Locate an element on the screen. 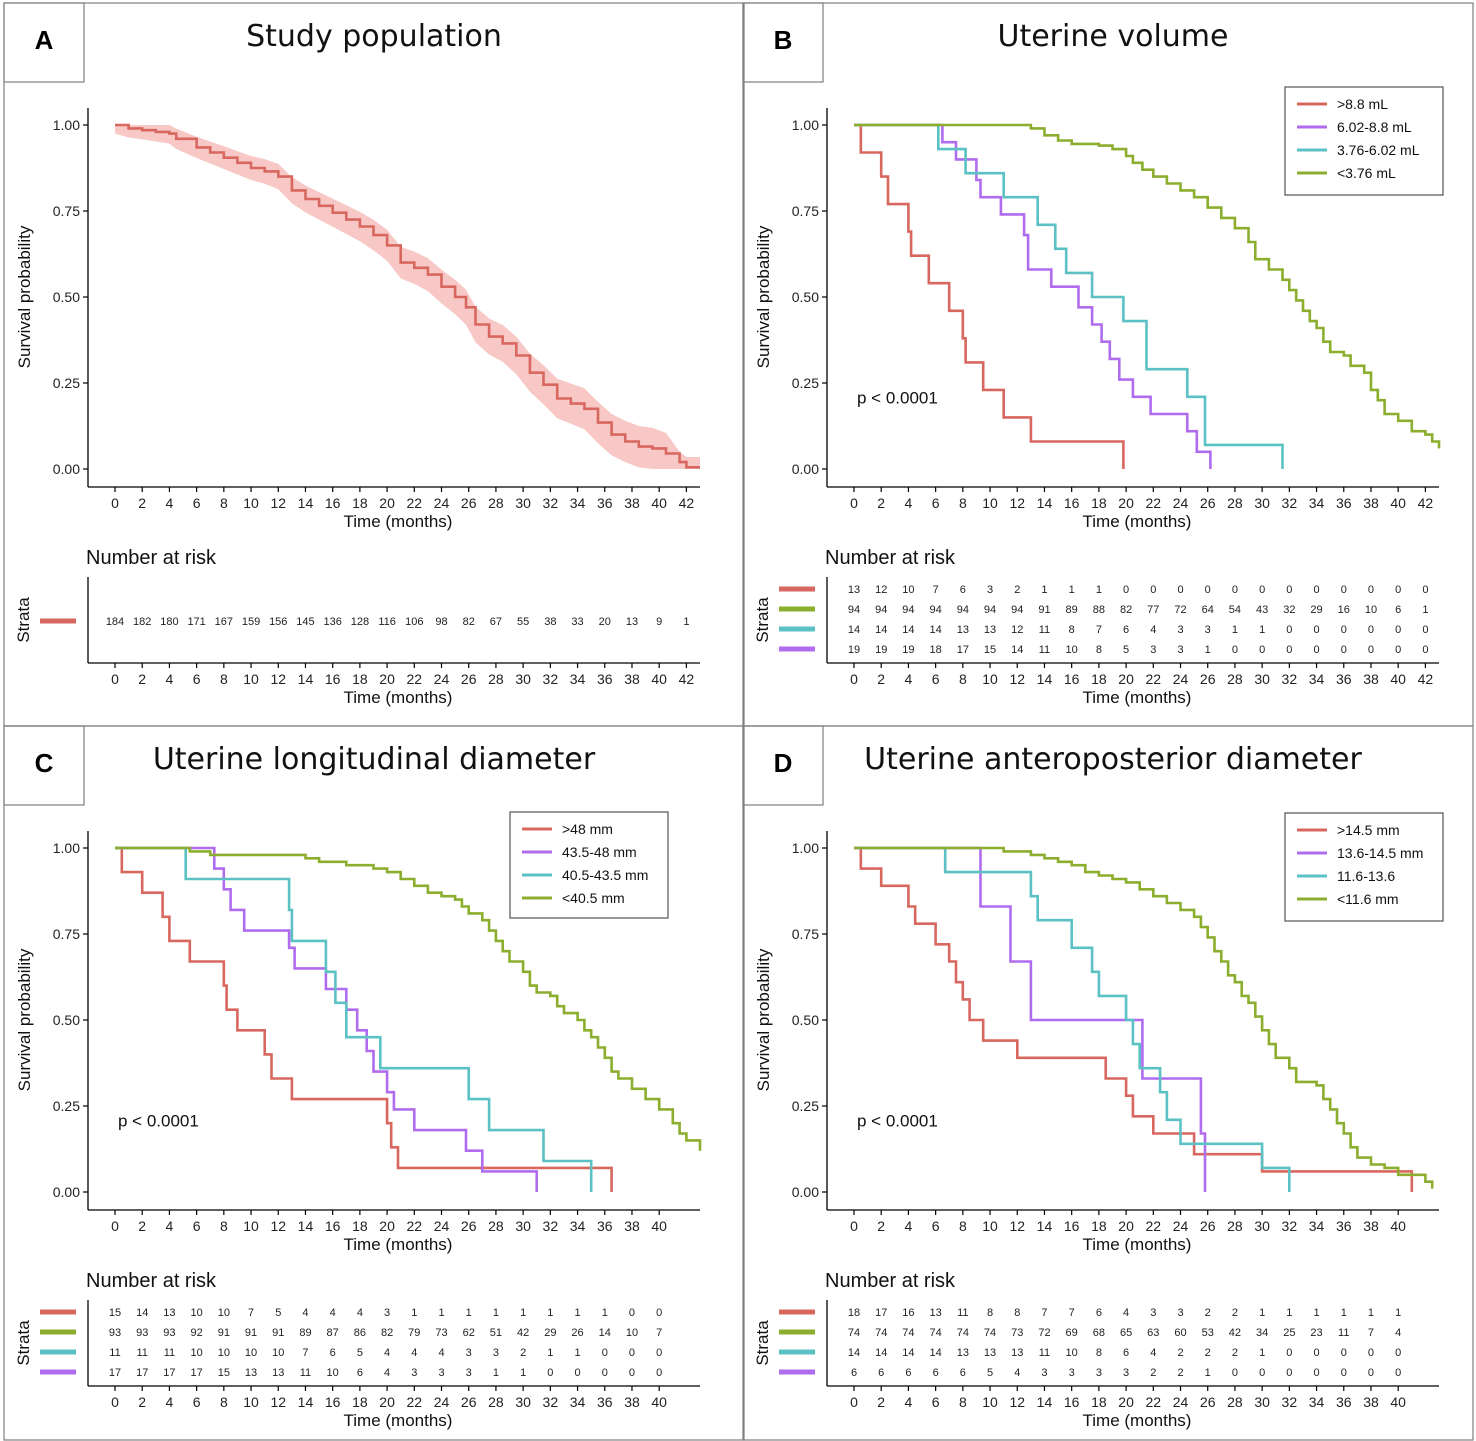 The height and width of the screenshot is (1441, 1476). x-axis-label: Time (months) is located at coordinates (1137, 1244).